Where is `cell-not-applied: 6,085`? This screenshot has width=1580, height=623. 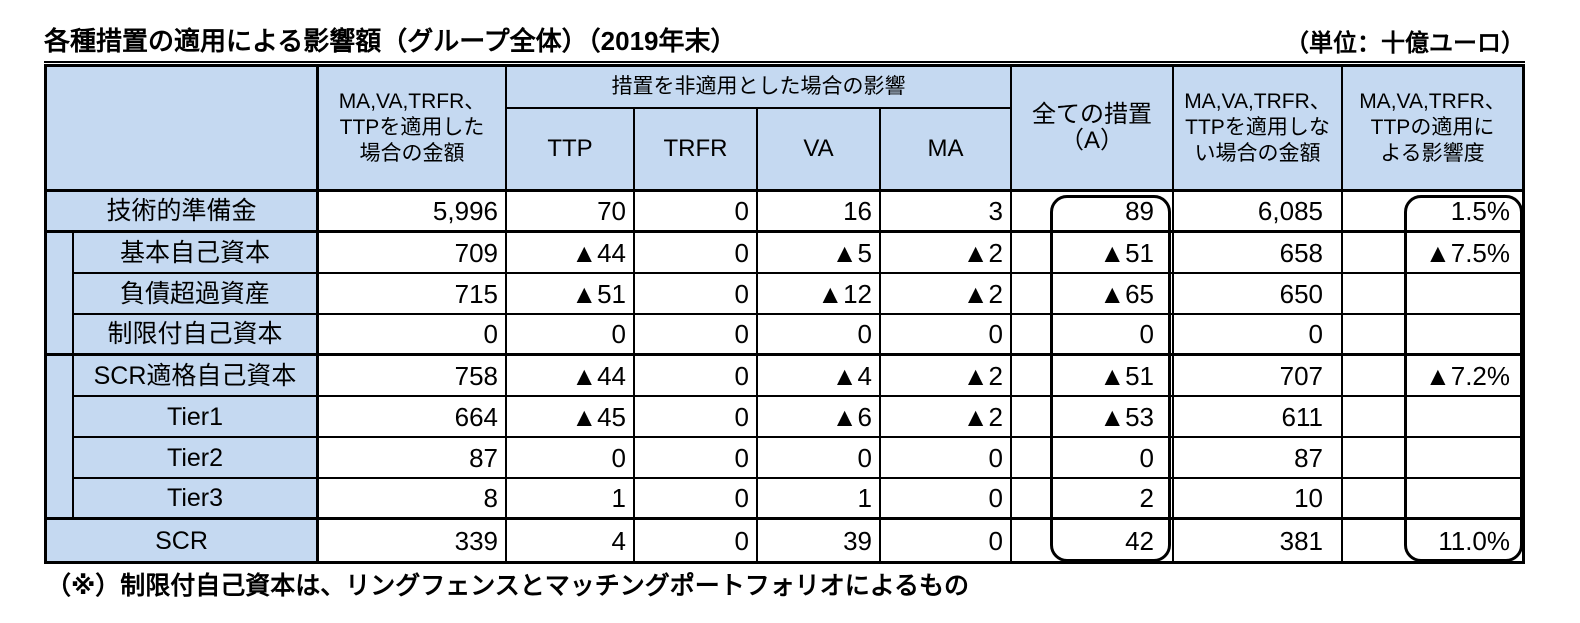 cell-not-applied: 6,085 is located at coordinates (1258, 212).